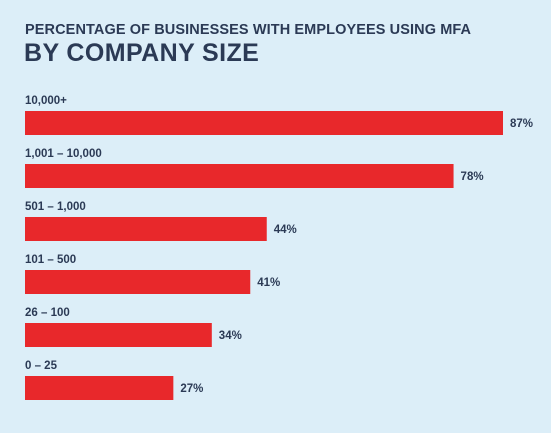 The image size is (551, 433). I want to click on value-label: 27%, so click(191, 389).